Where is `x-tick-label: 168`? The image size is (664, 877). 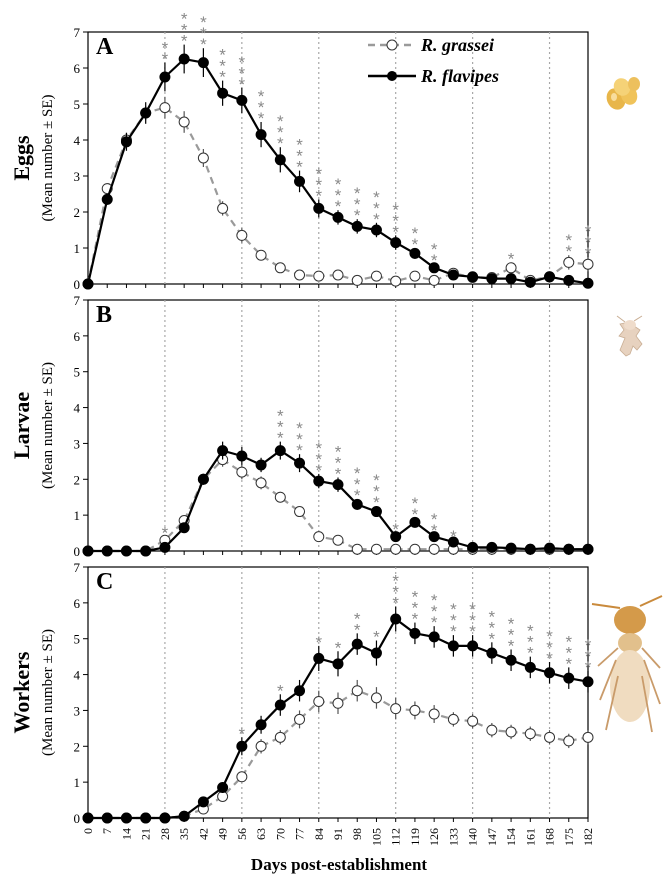
x-tick-label: 168 is located at coordinates (550, 837).